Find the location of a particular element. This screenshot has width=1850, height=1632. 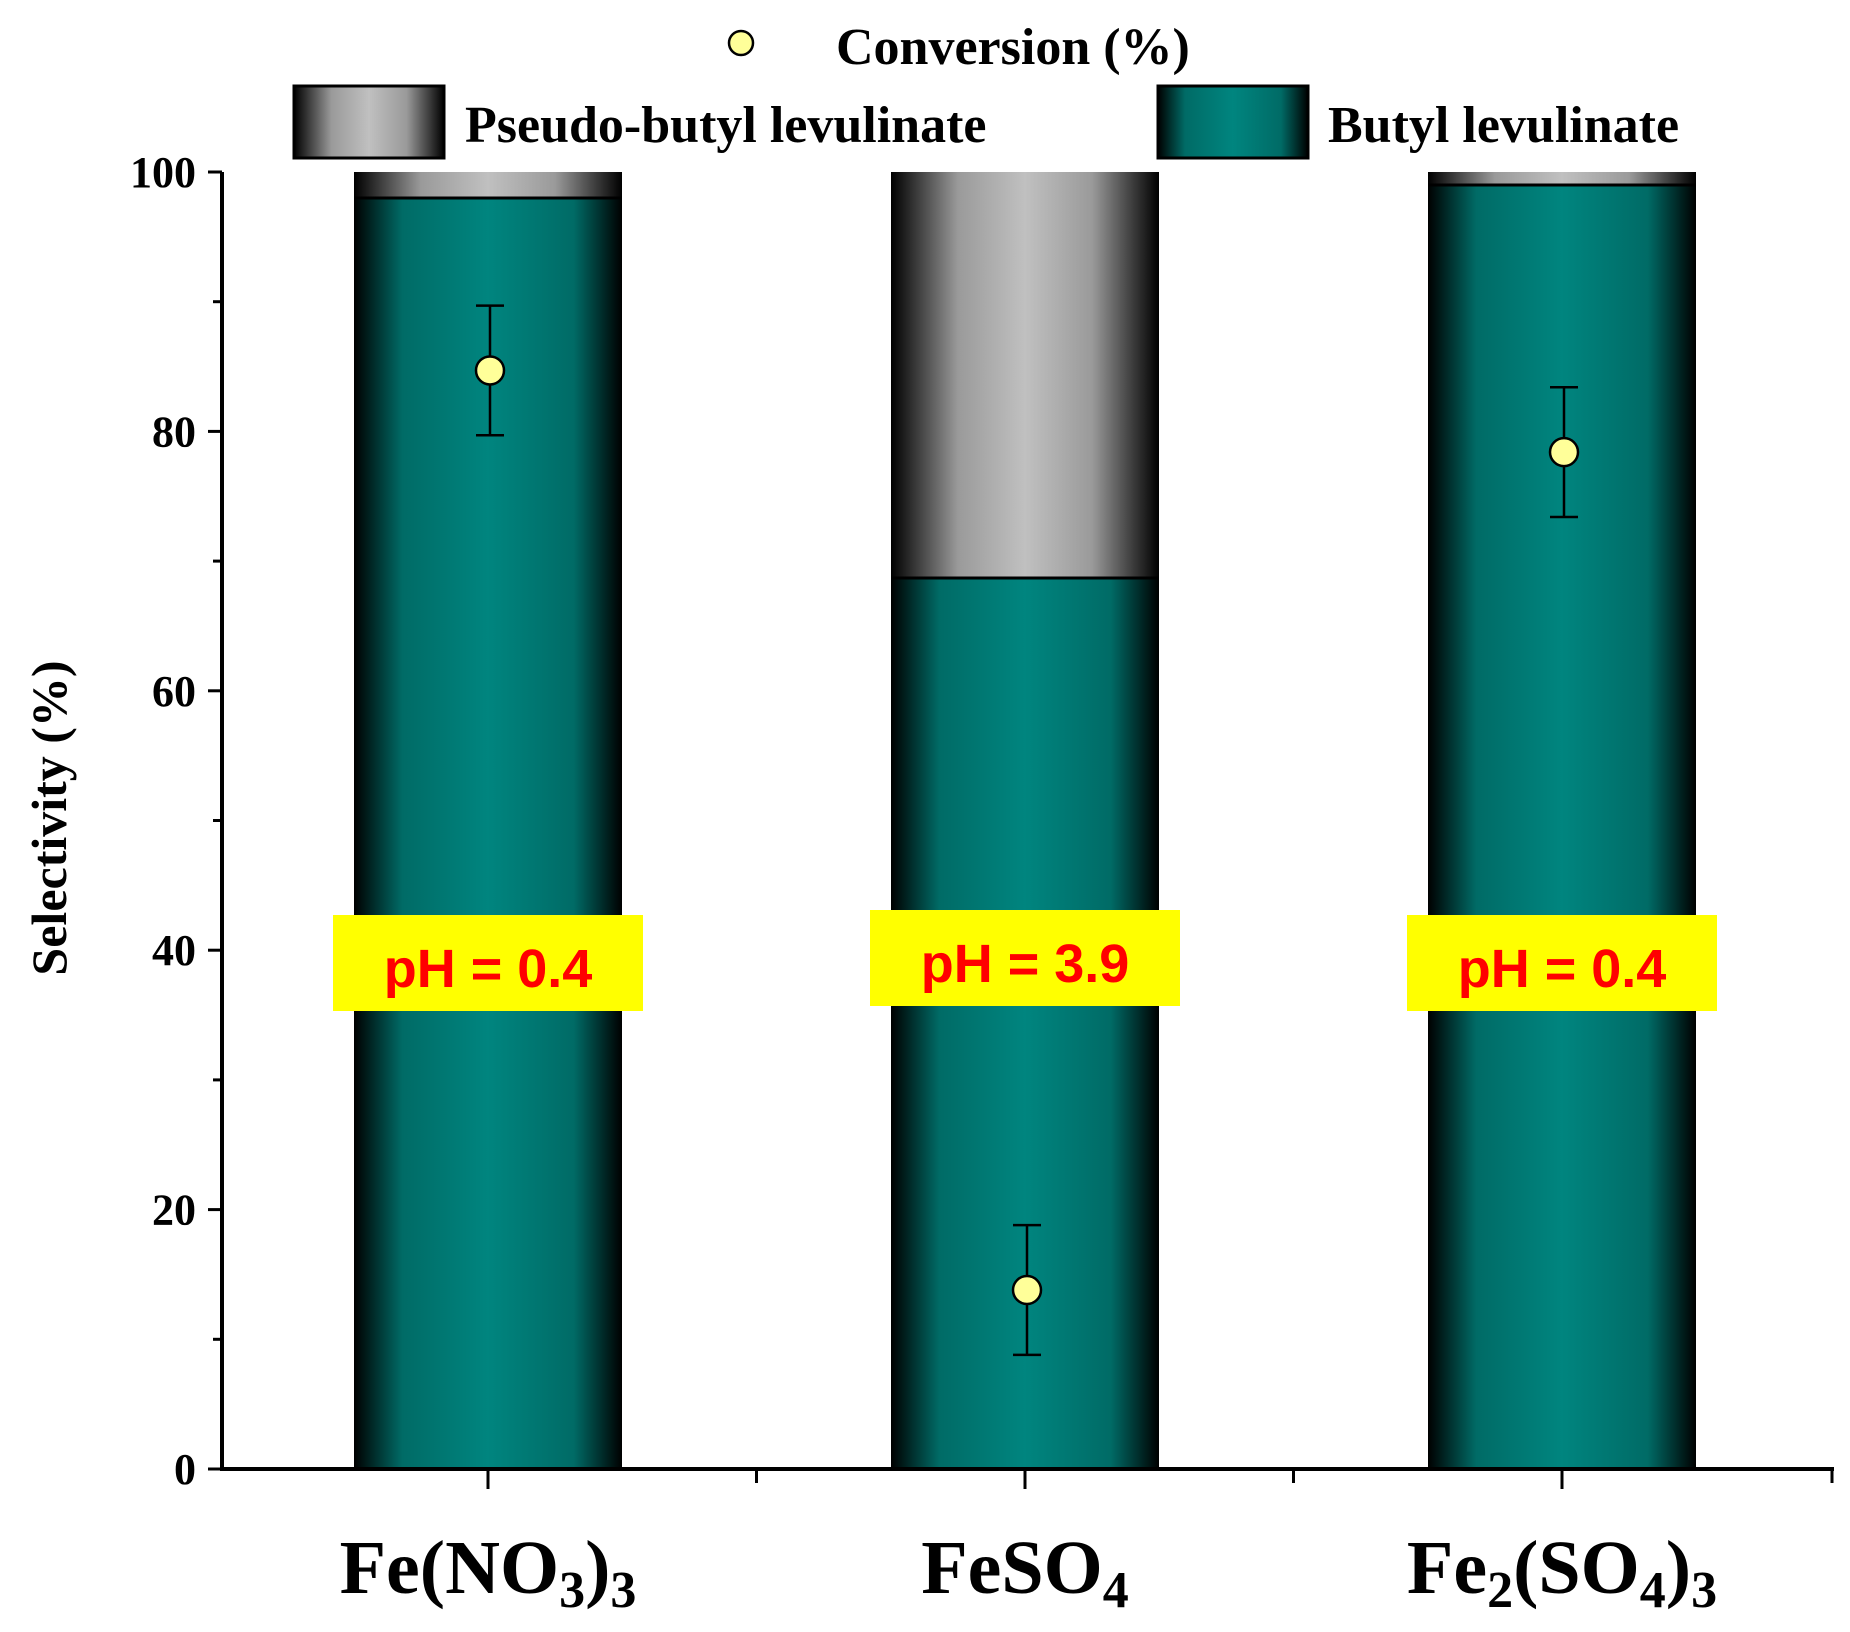

y-tick-label: 20 is located at coordinates (174, 1210).